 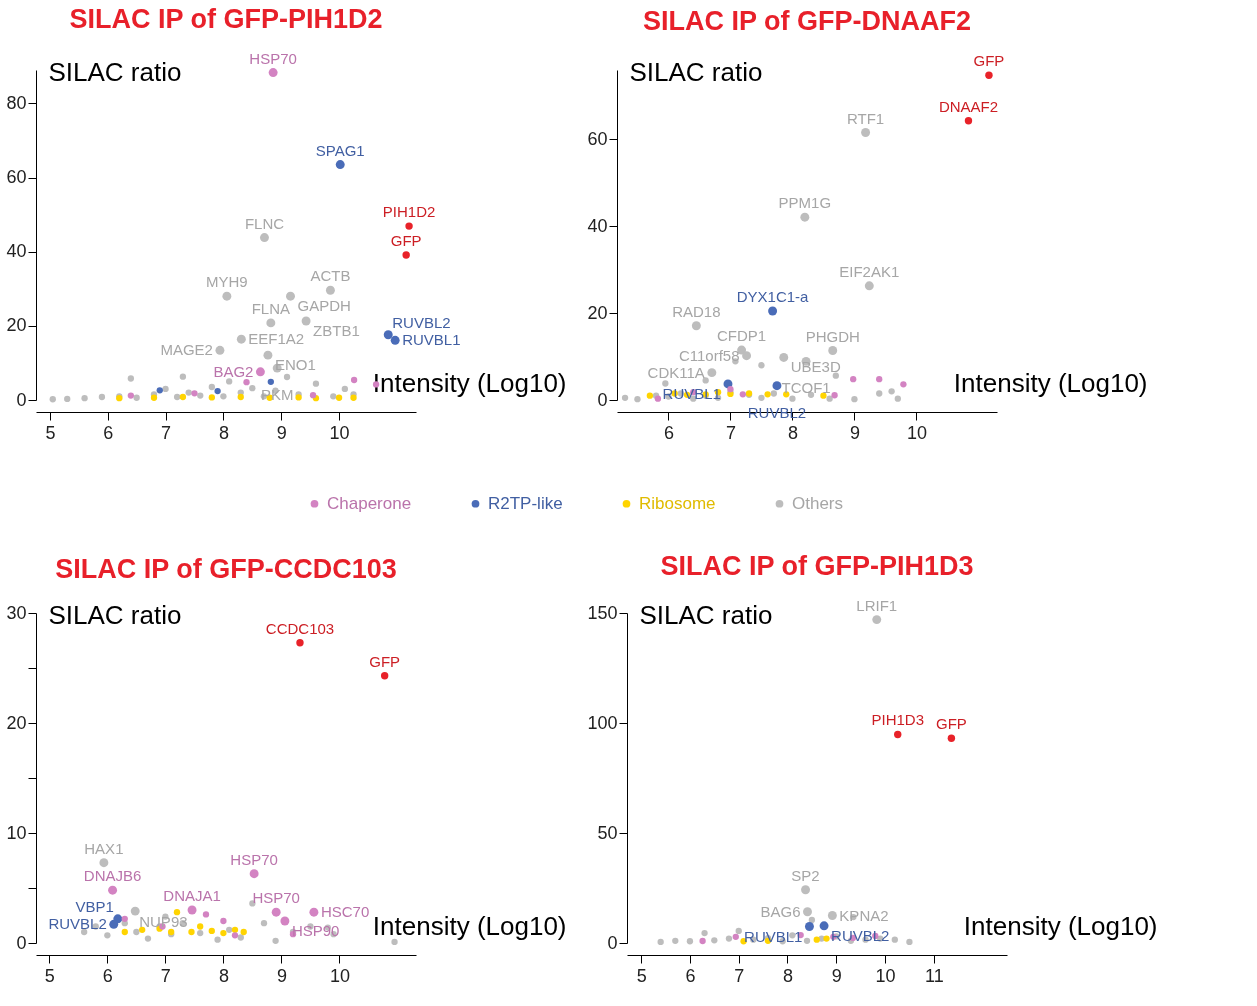 What do you see at coordinates (94, 906) in the screenshot?
I see `data-label: VBP1` at bounding box center [94, 906].